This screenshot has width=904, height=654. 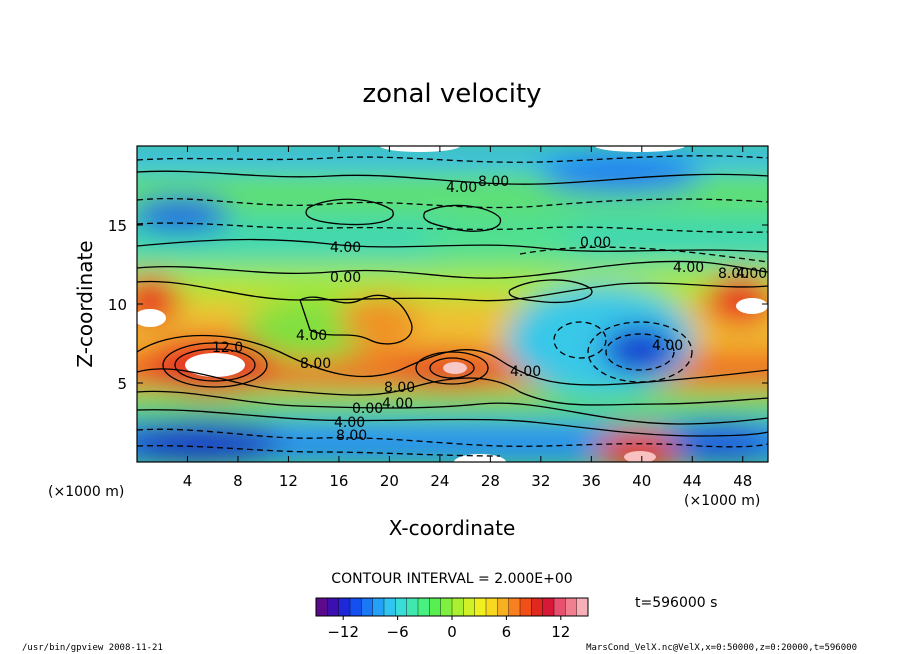 I want to click on colorbar-tick-label: −6, so click(x=398, y=632).